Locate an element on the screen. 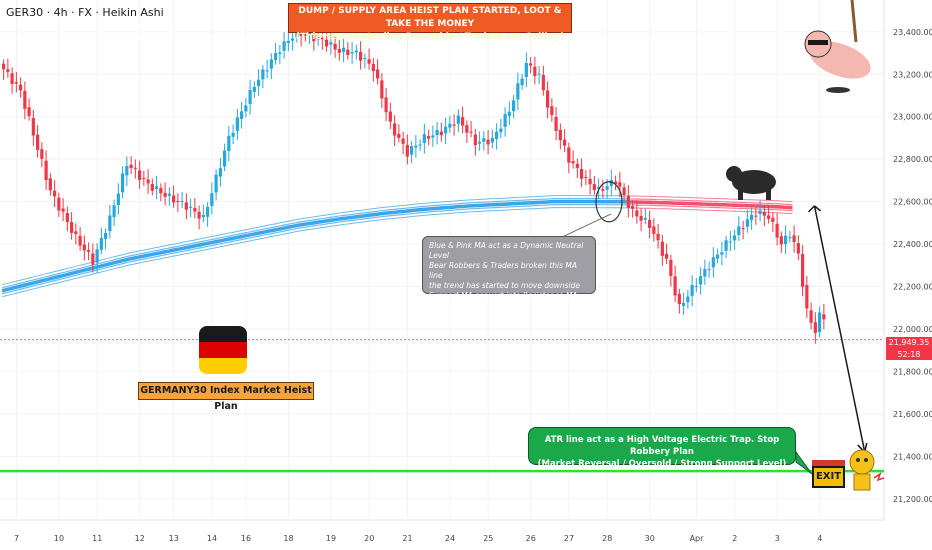 The height and width of the screenshot is (550, 932). x-tick-label: 28 is located at coordinates (607, 538).